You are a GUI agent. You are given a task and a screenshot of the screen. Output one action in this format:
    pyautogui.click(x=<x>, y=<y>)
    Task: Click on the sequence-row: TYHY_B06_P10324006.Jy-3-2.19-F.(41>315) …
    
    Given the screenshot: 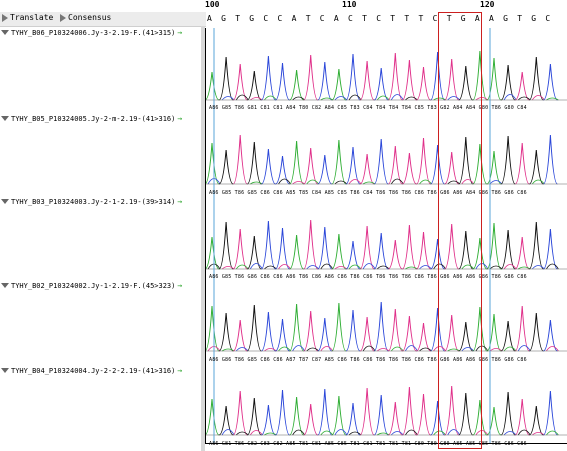 What is the action you would take?
    pyautogui.click(x=91, y=32)
    